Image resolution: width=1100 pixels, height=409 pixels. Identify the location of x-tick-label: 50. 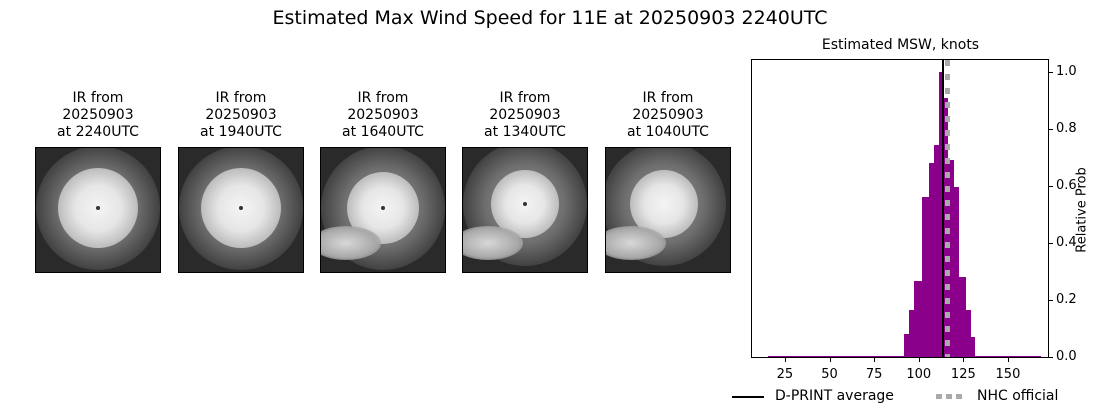
(829, 374).